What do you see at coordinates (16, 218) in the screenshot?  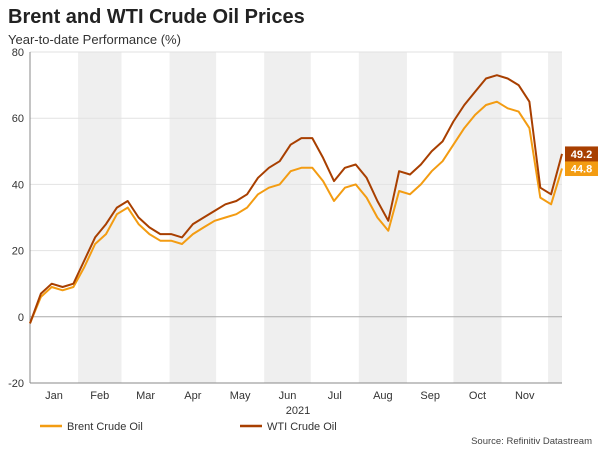 I see `y-axis: -20 0 20 40 60 80` at bounding box center [16, 218].